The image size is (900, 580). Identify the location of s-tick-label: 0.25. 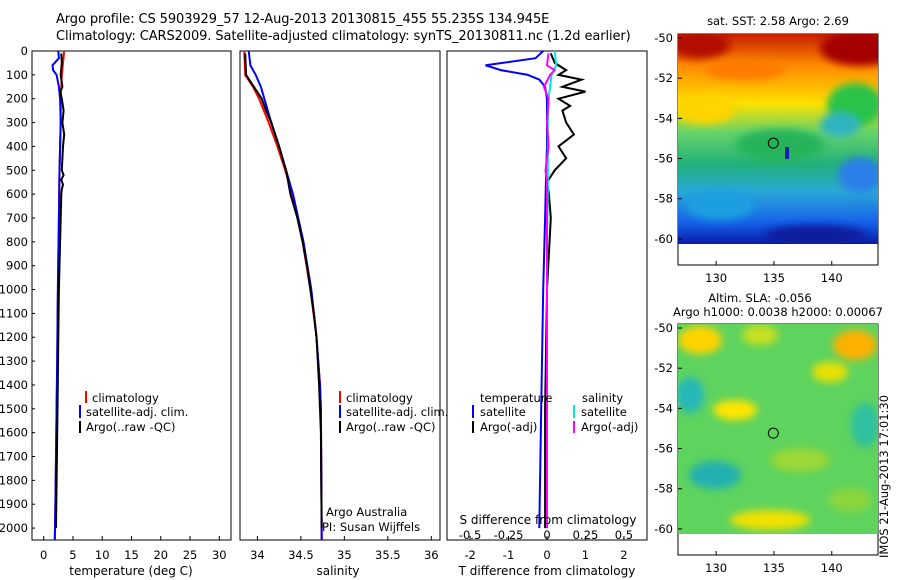
(586, 535).